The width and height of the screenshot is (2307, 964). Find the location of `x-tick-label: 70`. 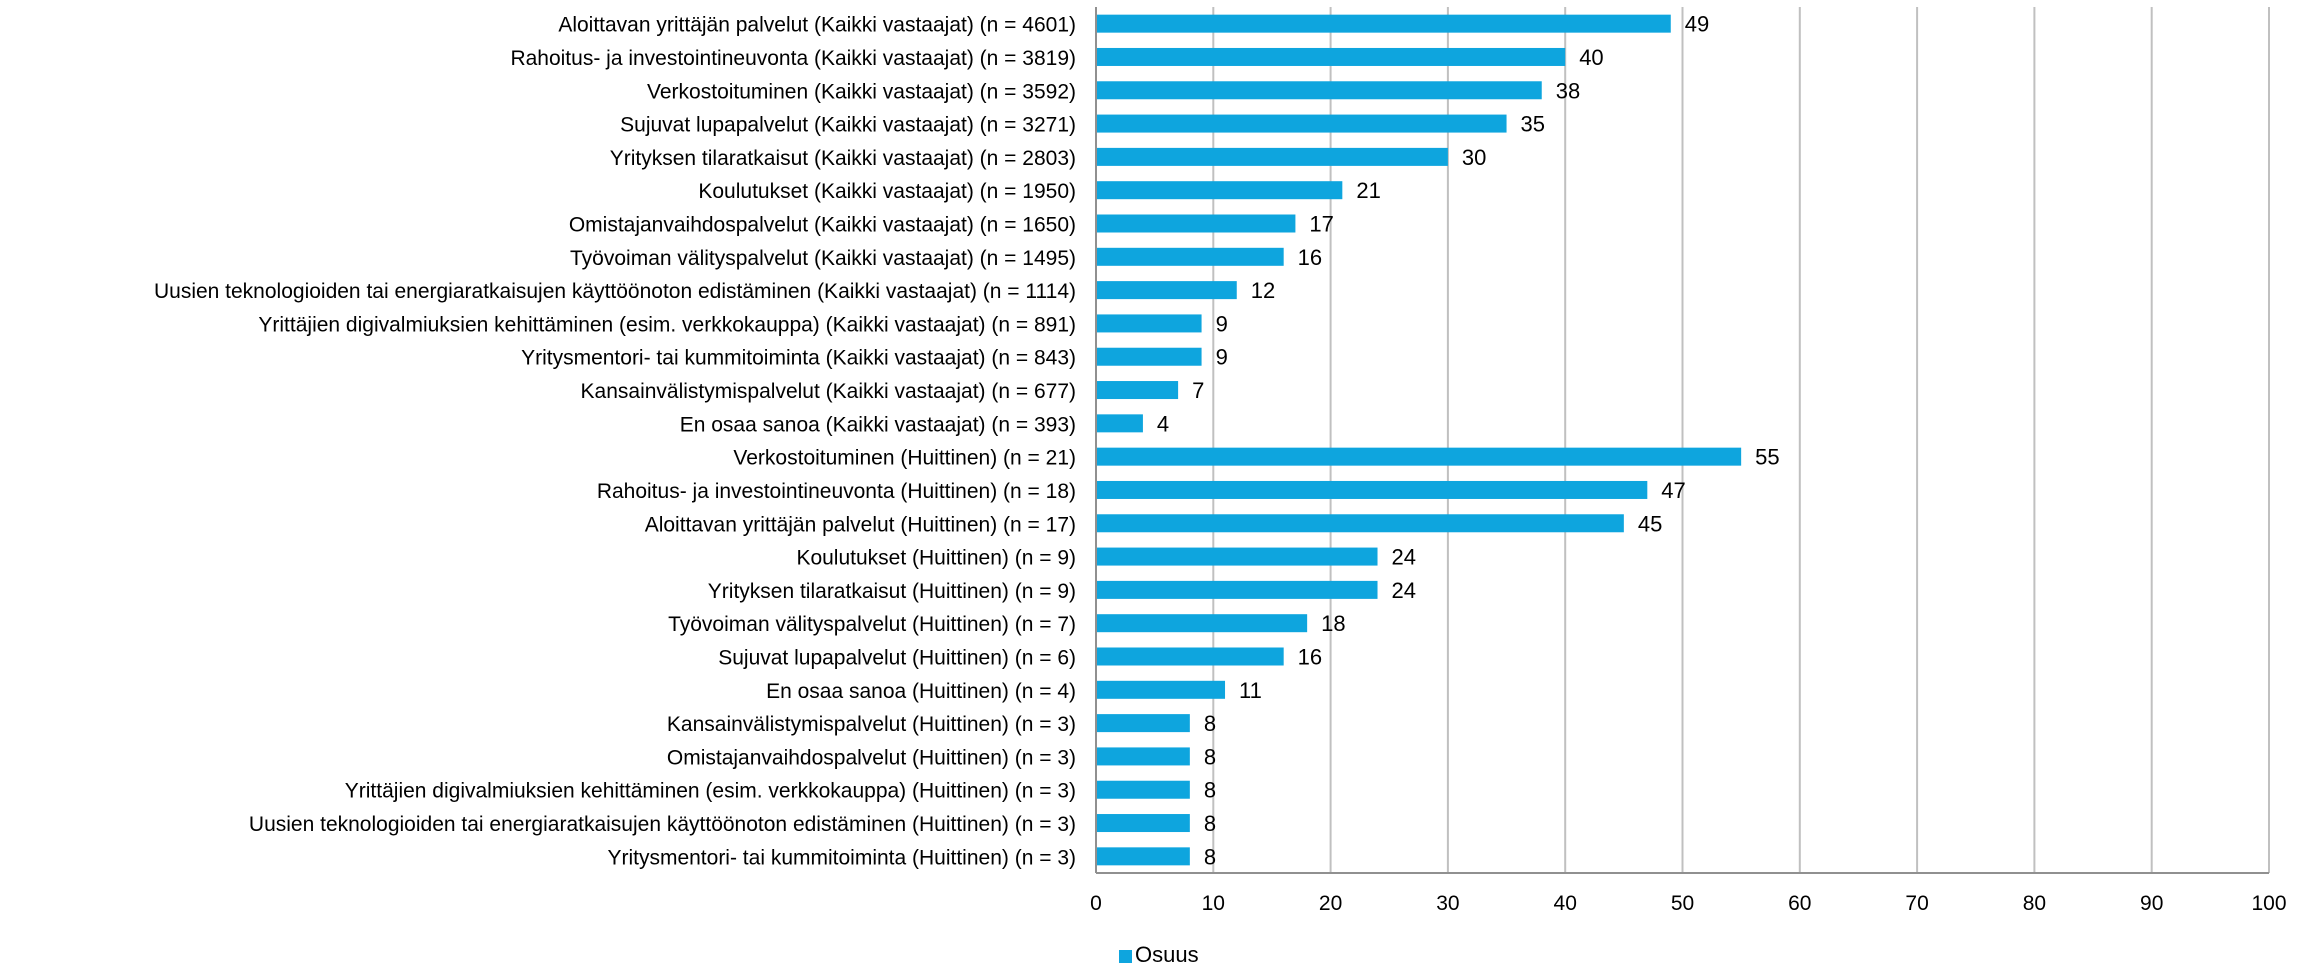

x-tick-label: 70 is located at coordinates (1916, 903).